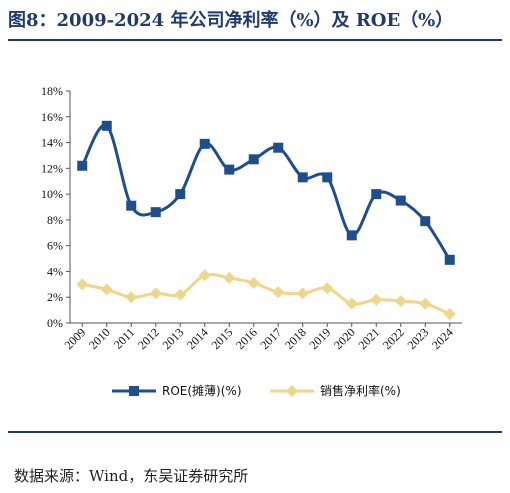  I want to click on x-tick-label: 2021, so click(369, 338).